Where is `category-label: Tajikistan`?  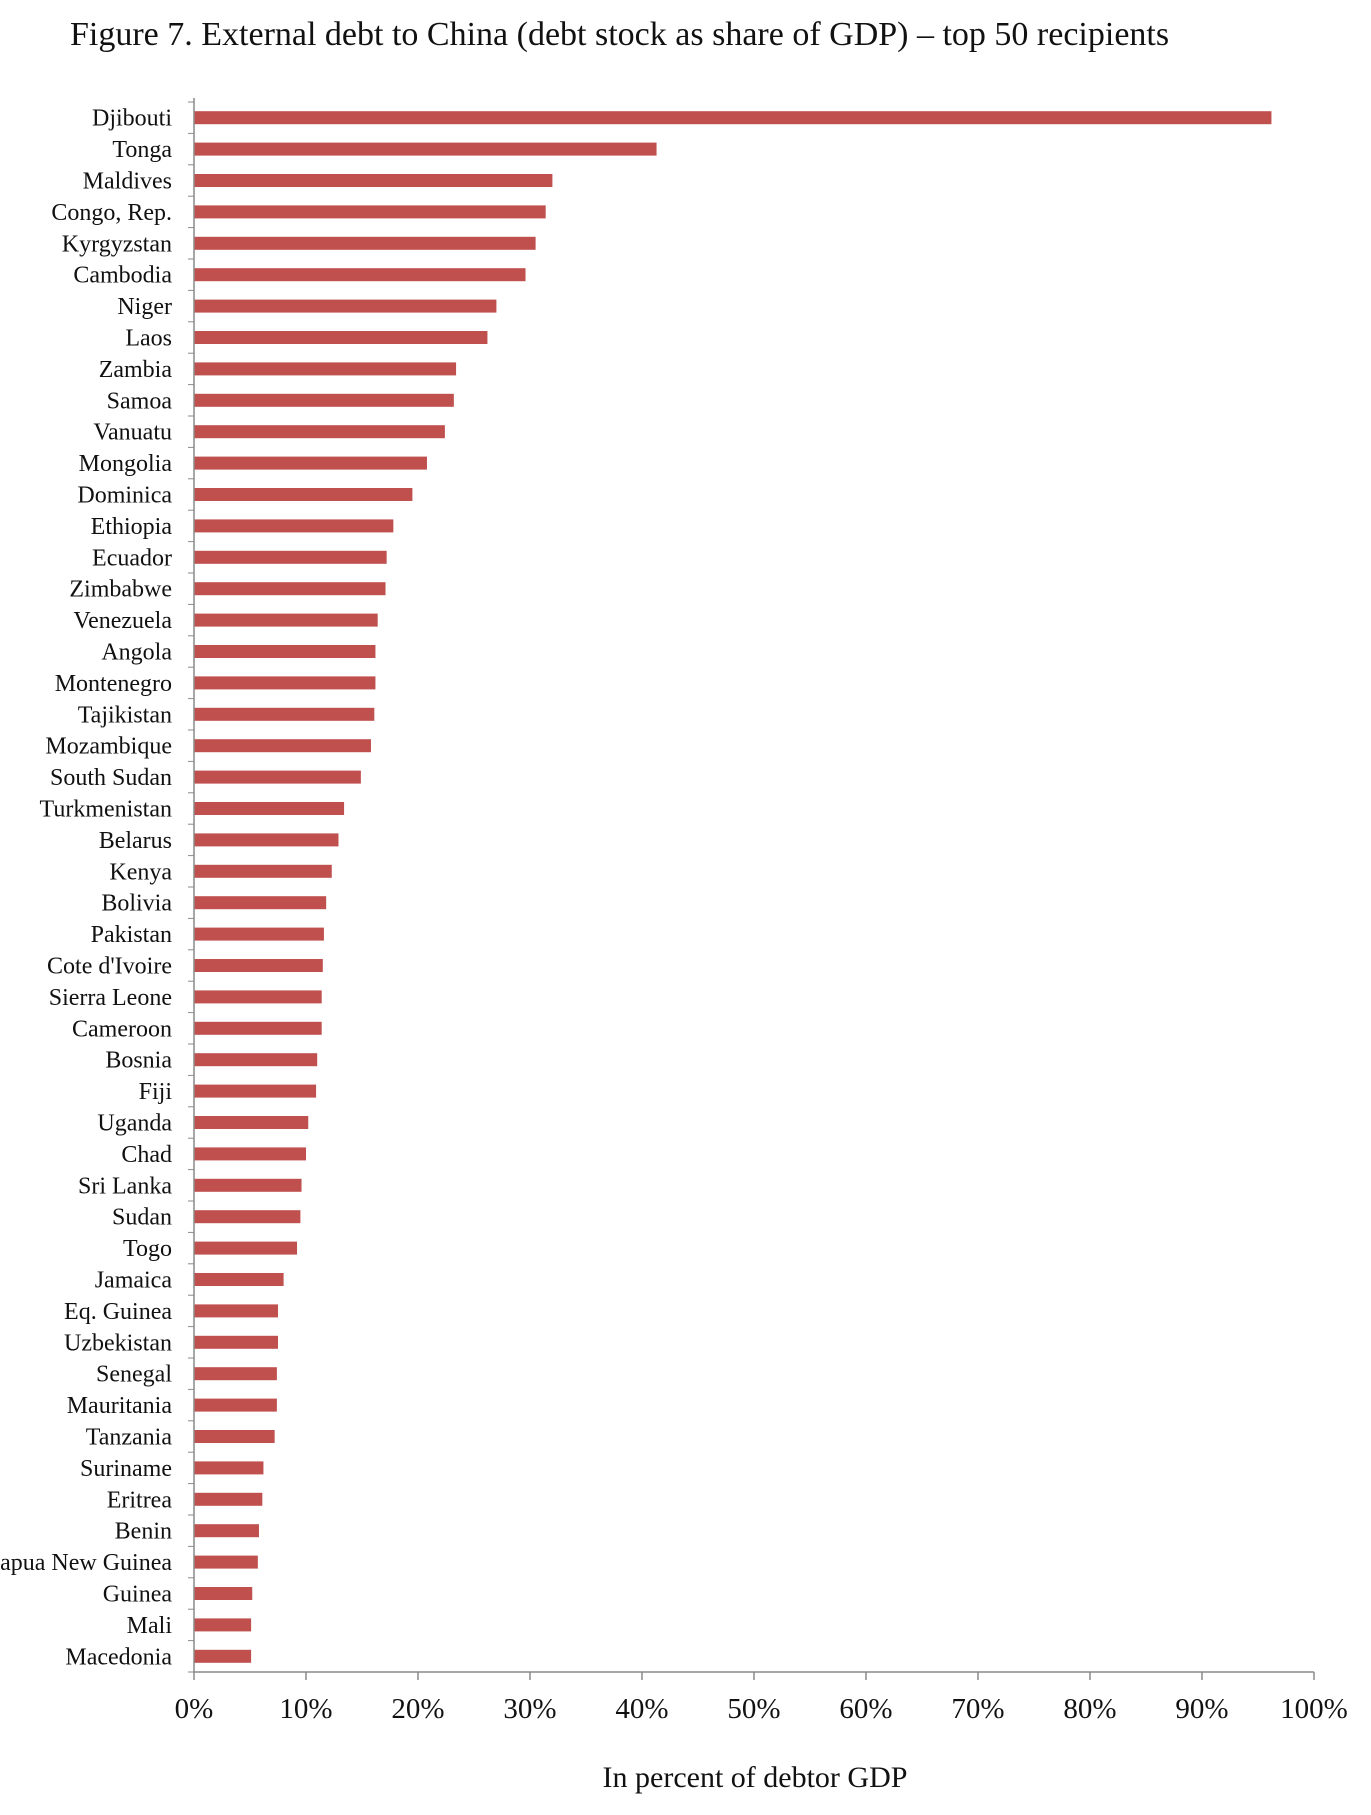 category-label: Tajikistan is located at coordinates (125, 715).